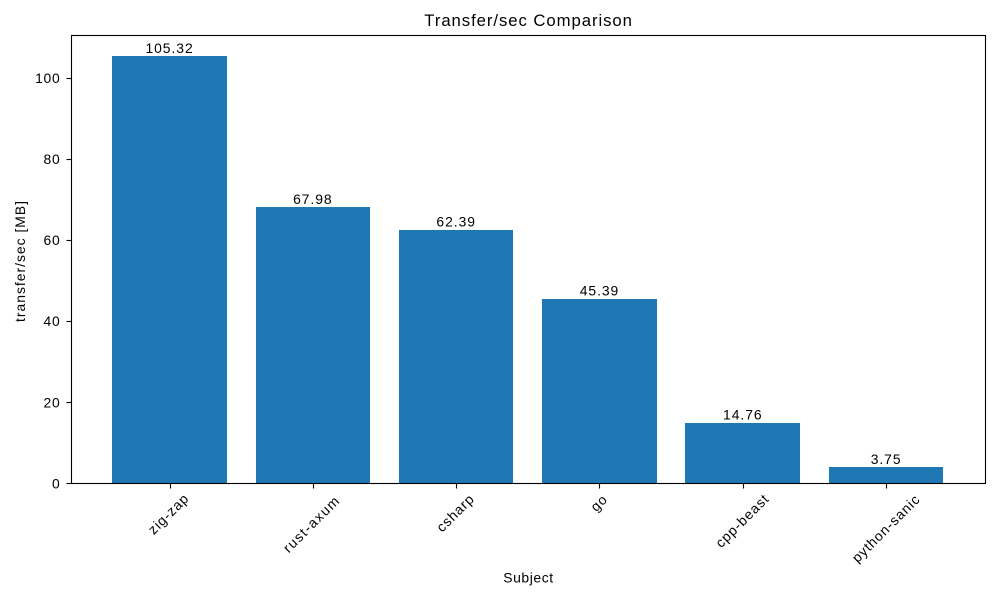 This screenshot has height=600, width=1000. I want to click on svg-text: 60, so click(52, 240).